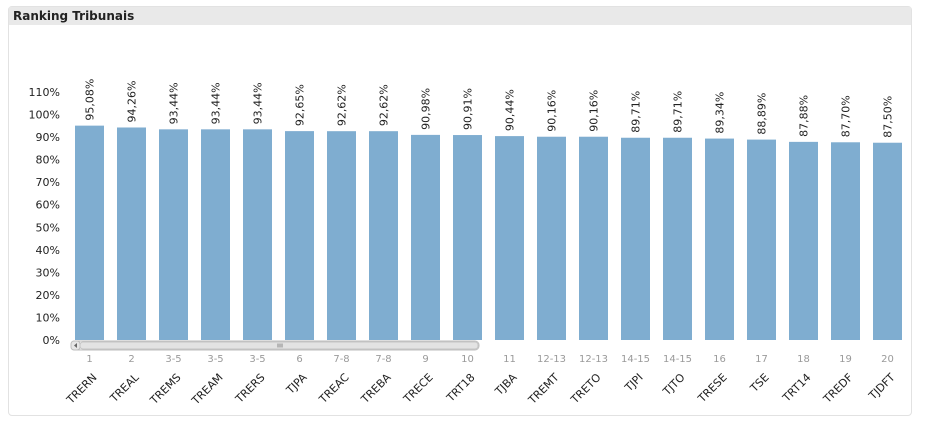 The height and width of the screenshot is (433, 932). Describe the element at coordinates (467, 359) in the screenshot. I see `rank-label: 10` at that location.